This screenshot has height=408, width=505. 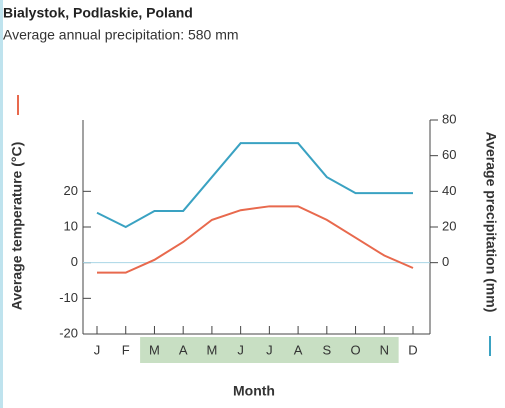 What do you see at coordinates (98, 13) in the screenshot?
I see `chart-title: Bialystok, Podlaskie, Poland` at bounding box center [98, 13].